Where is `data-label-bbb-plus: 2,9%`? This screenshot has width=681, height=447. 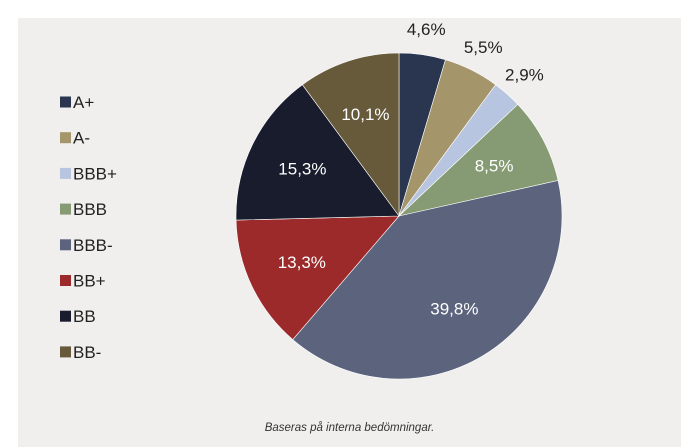 data-label-bbb-plus: 2,9% is located at coordinates (524, 75).